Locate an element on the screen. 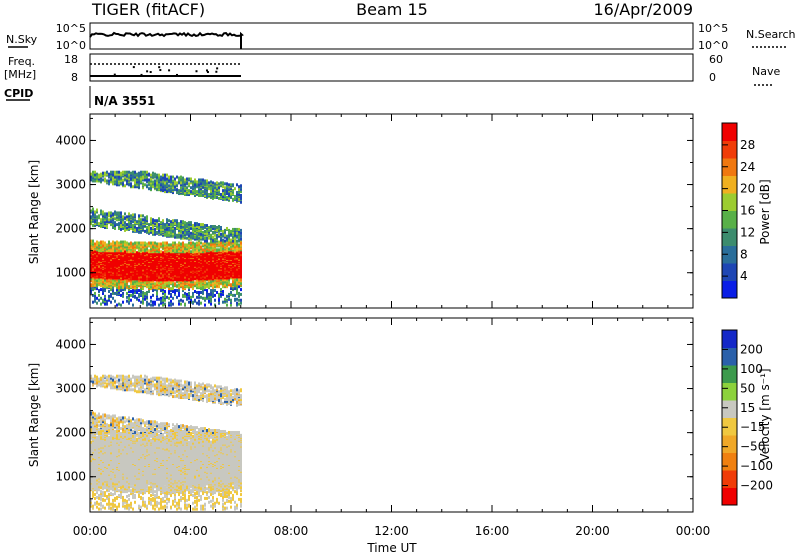  nsearch-label: N.Search is located at coordinates (771, 34).